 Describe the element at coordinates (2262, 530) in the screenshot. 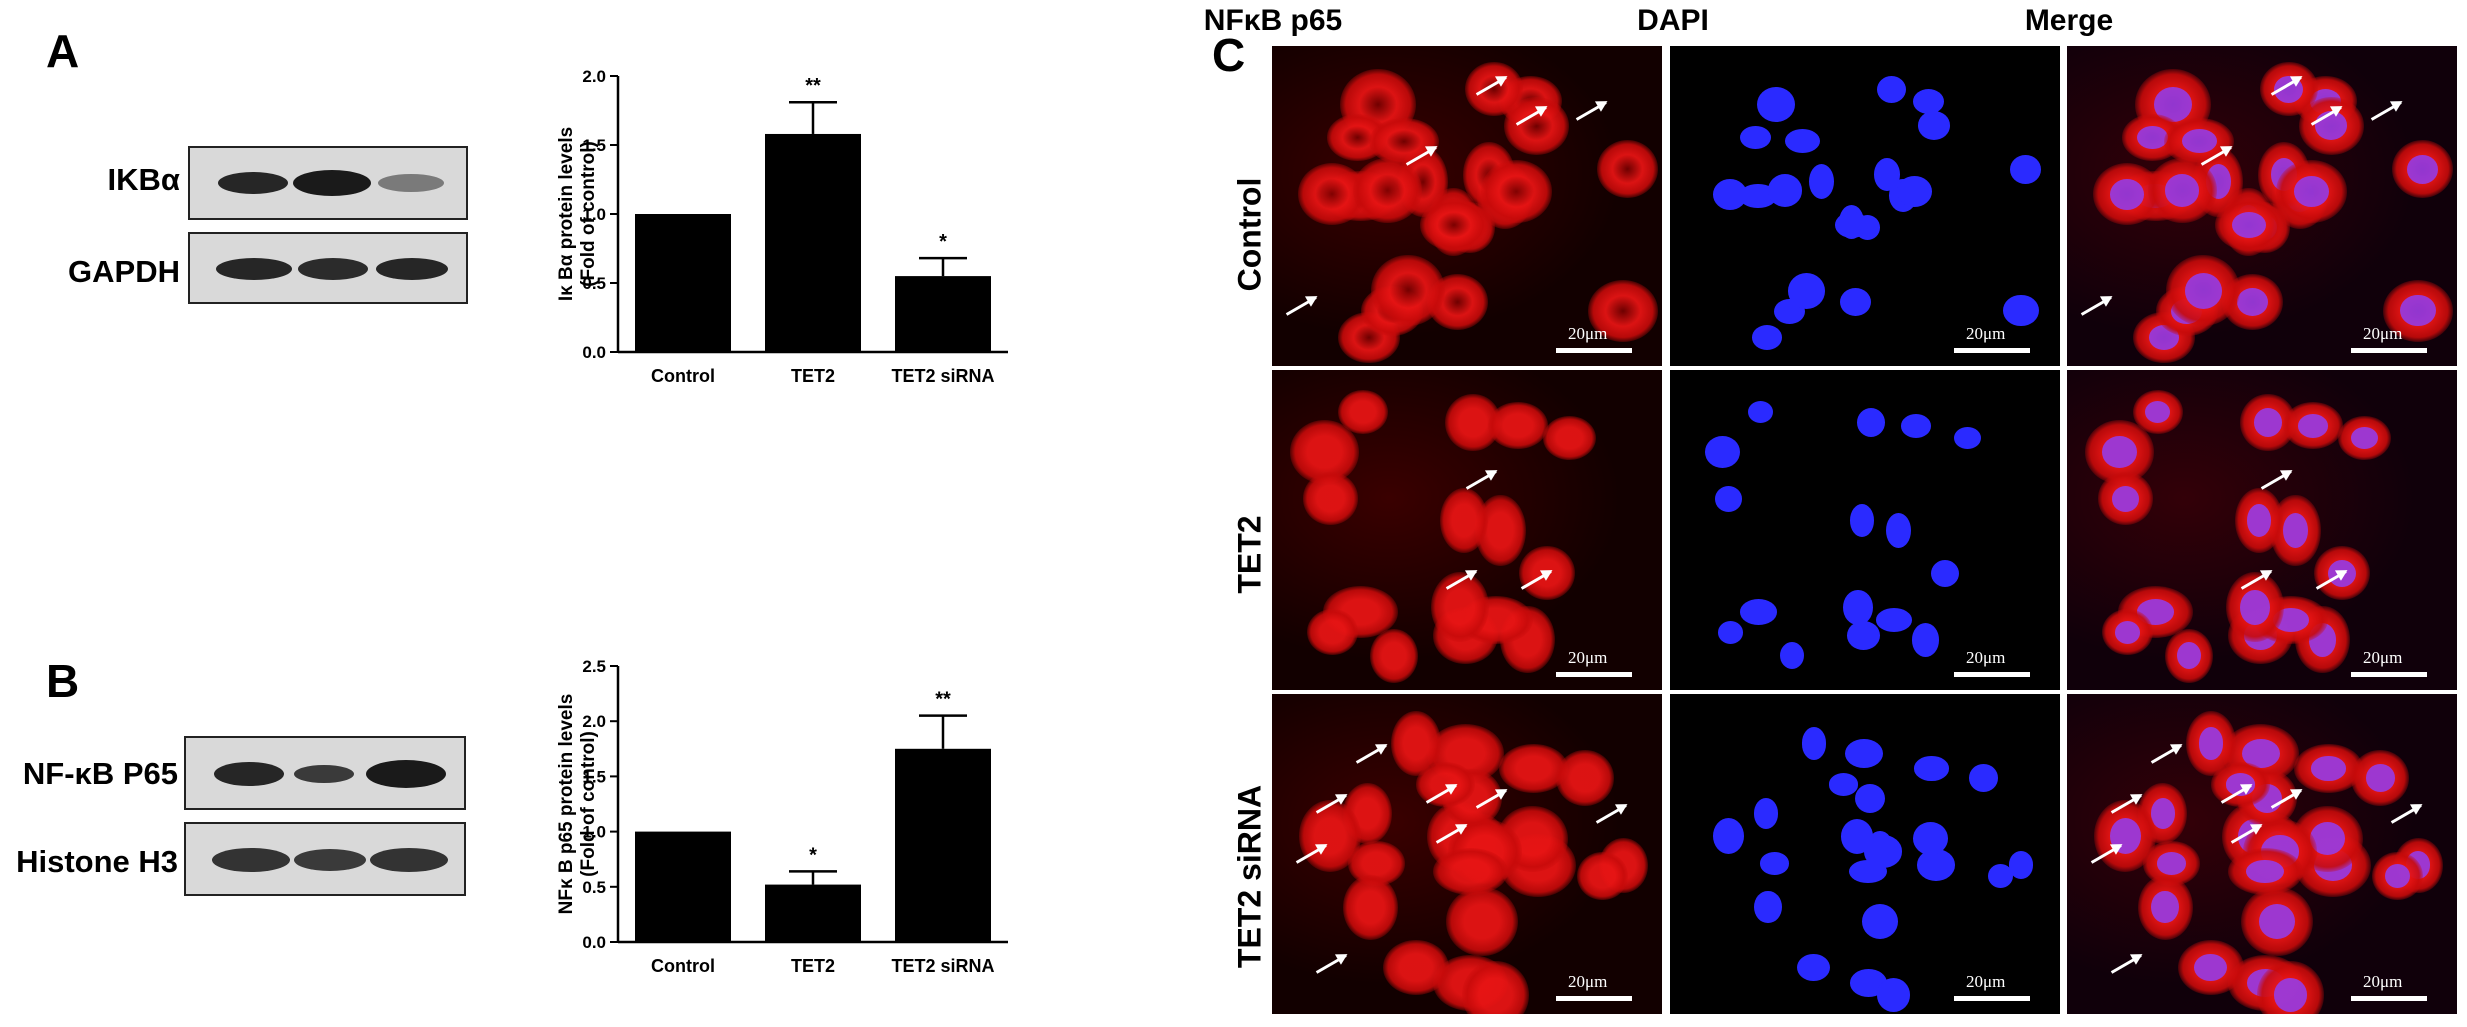

I see `micrograph-tet2-merge: 20μm` at that location.